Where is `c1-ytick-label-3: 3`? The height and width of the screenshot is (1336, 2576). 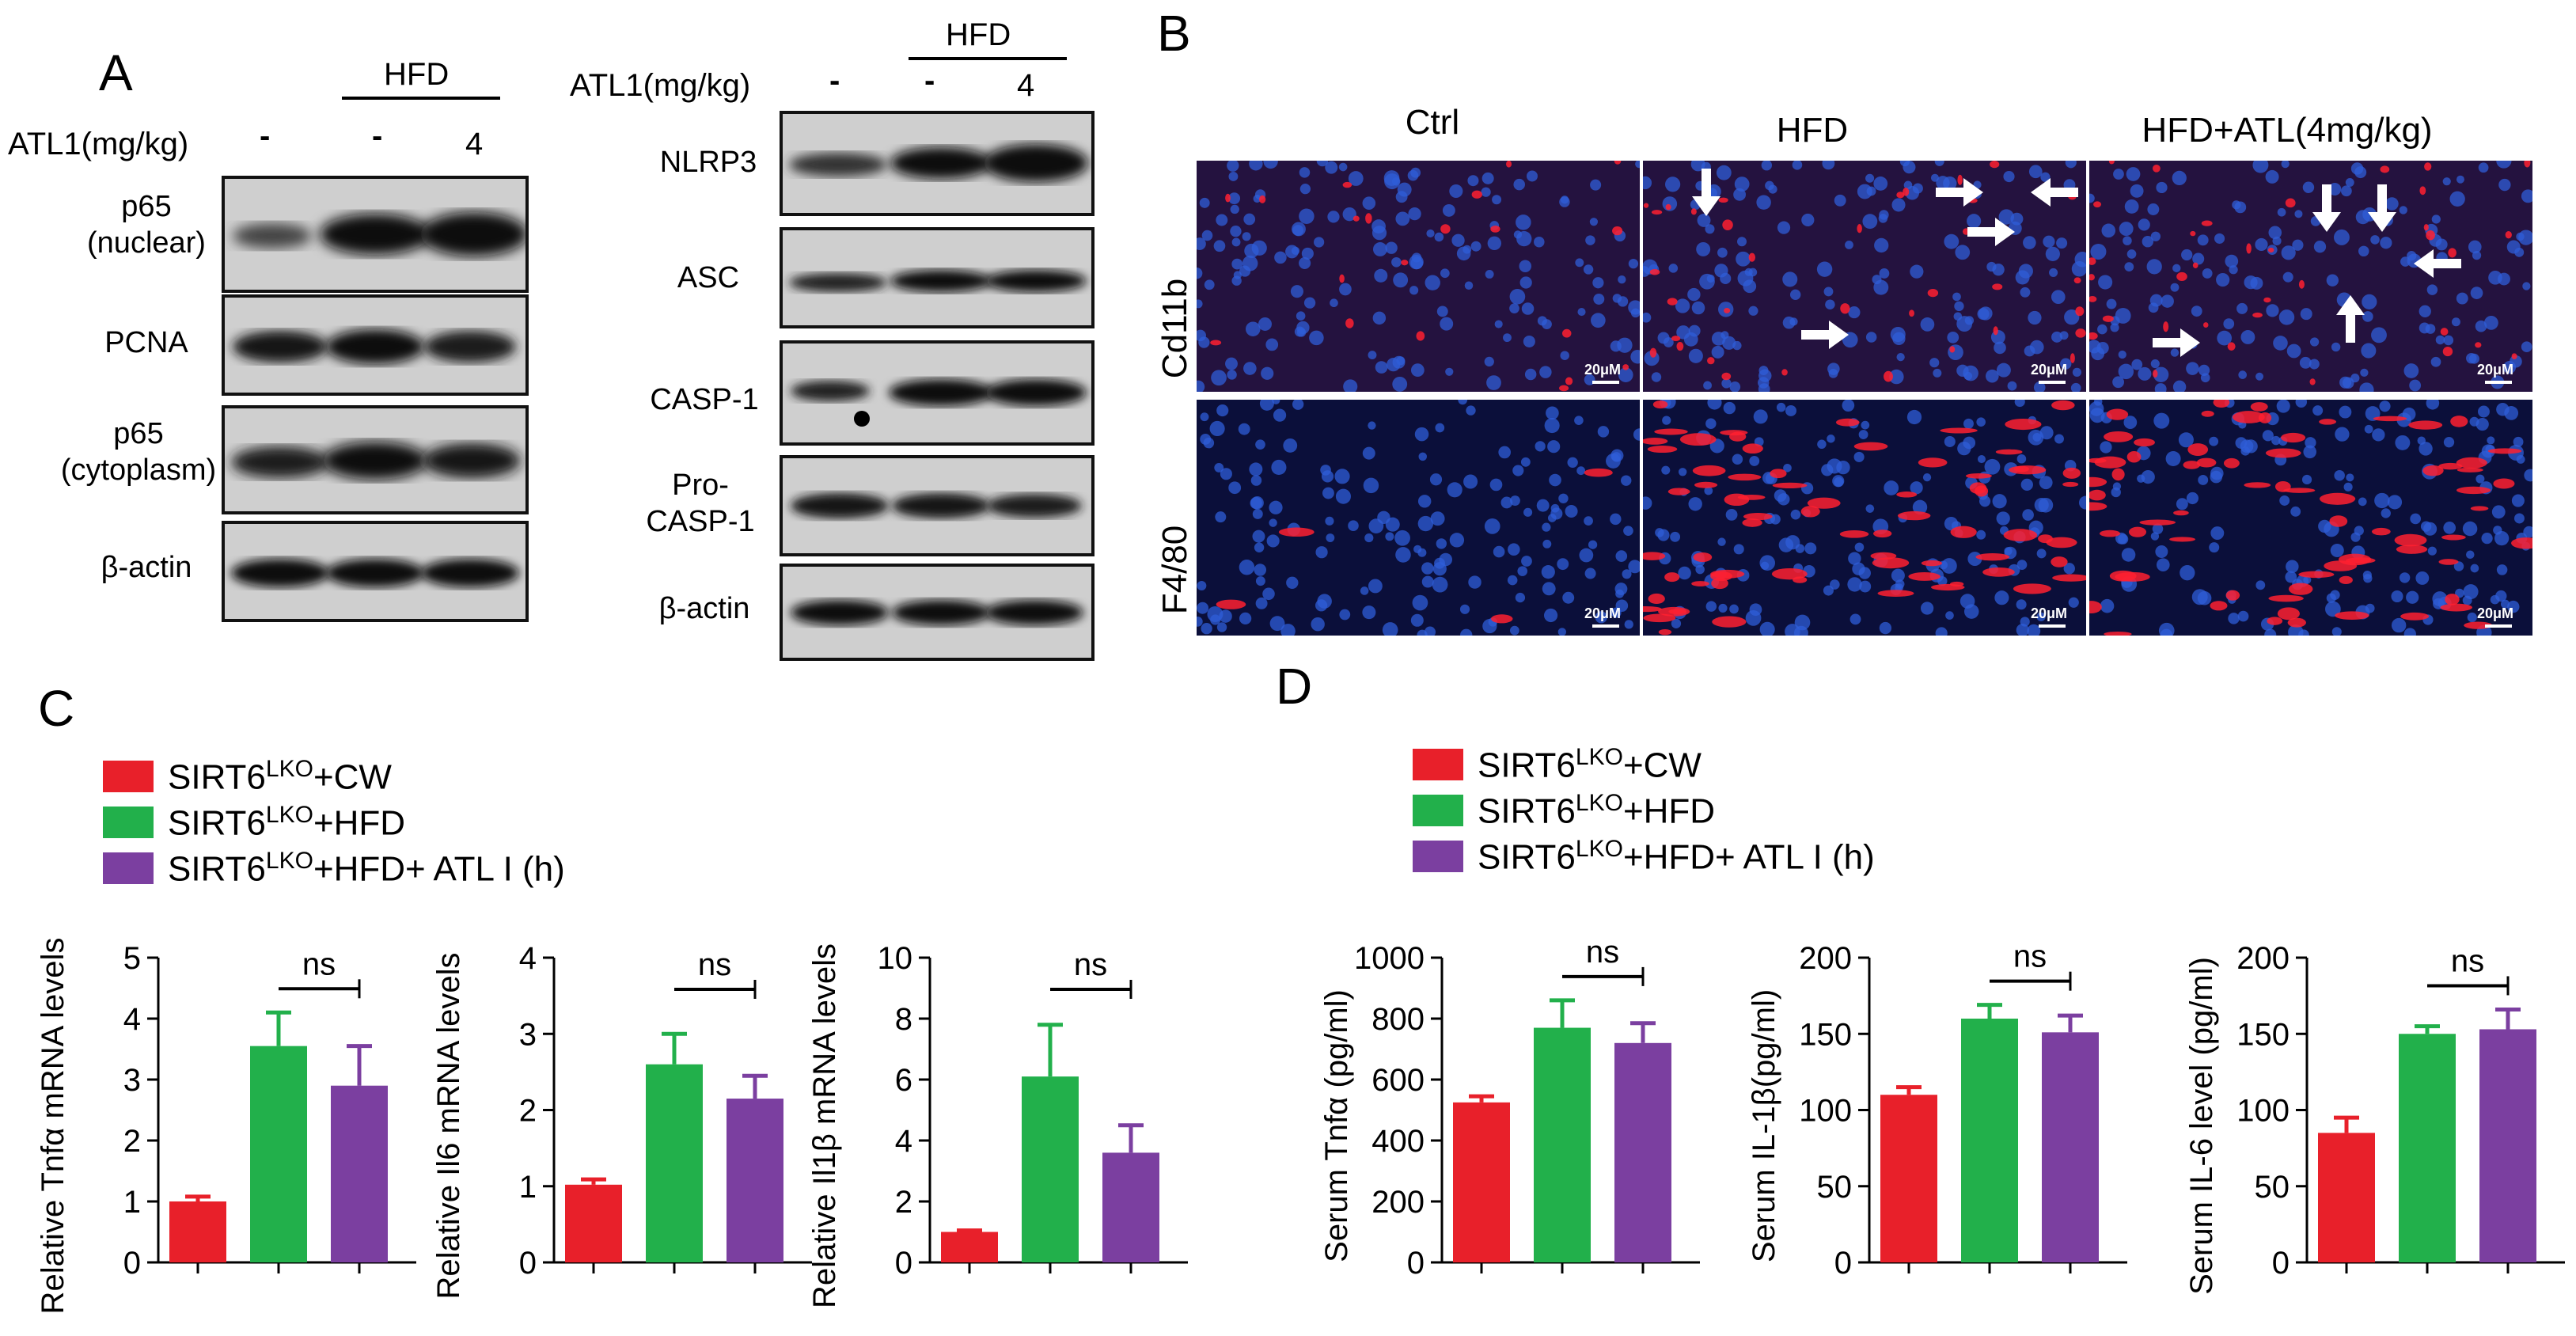 c1-ytick-label-3: 3 is located at coordinates (132, 1080).